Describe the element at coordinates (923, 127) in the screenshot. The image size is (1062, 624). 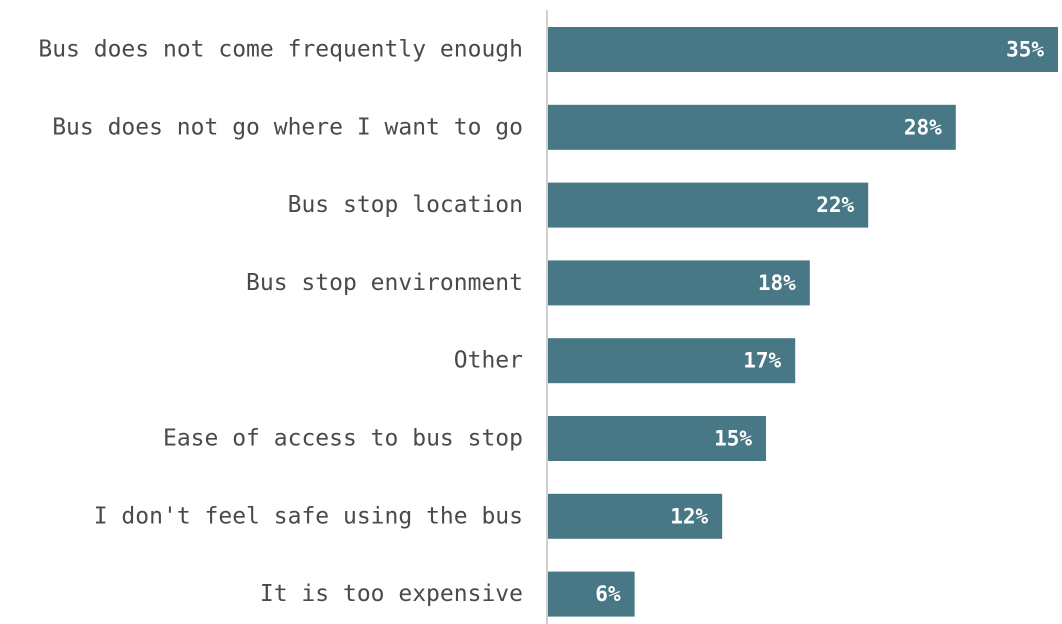
I see `data-label: 28%` at that location.